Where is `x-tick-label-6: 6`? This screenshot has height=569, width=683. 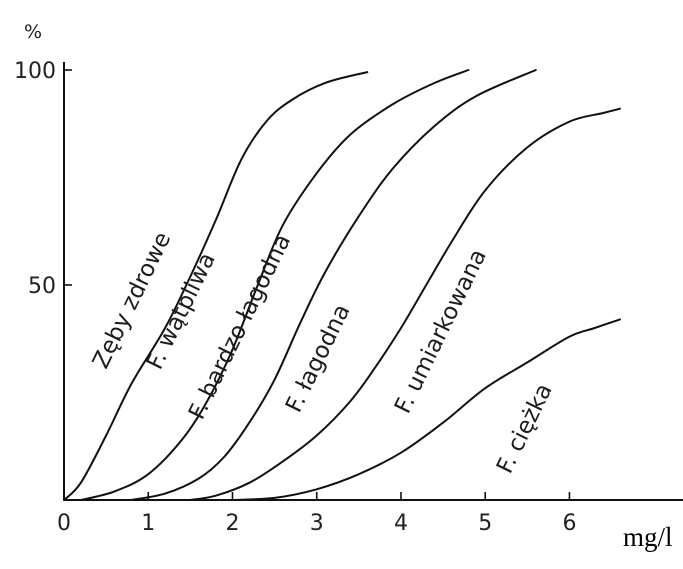
x-tick-label-6: 6 is located at coordinates (569, 523).